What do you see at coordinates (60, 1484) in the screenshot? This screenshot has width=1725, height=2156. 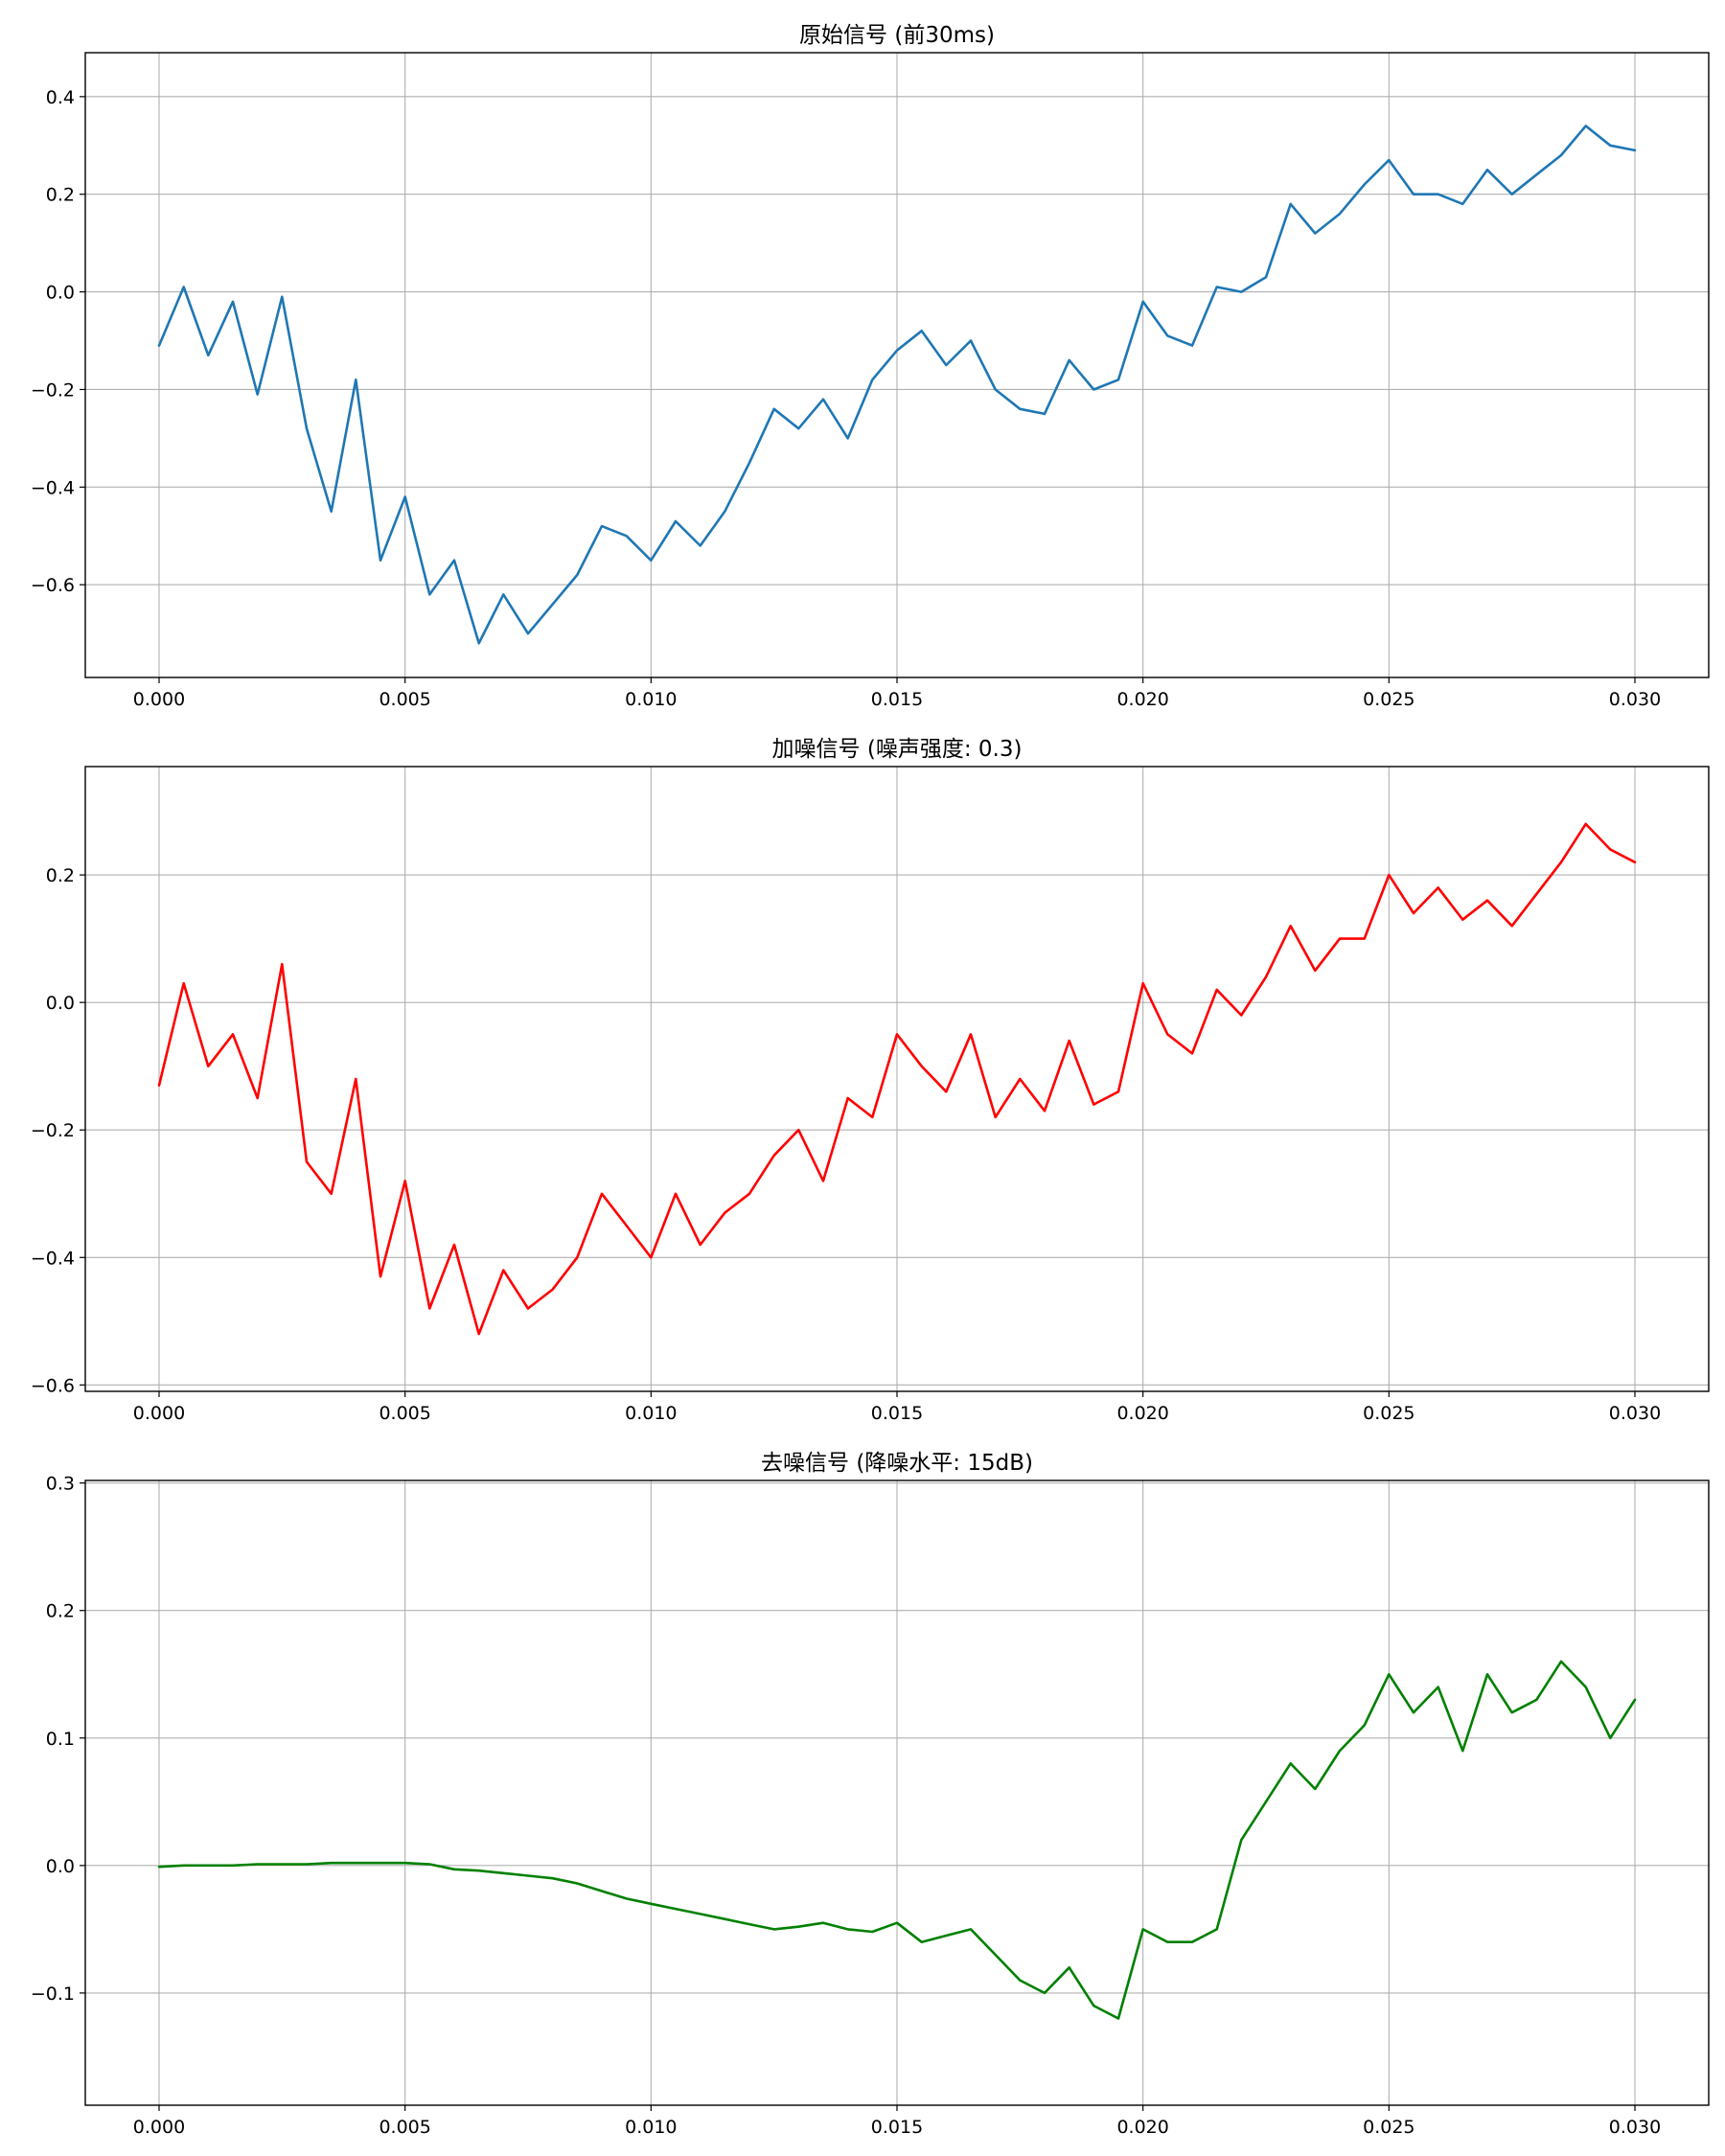 I see `y-tick-label: 0.3` at bounding box center [60, 1484].